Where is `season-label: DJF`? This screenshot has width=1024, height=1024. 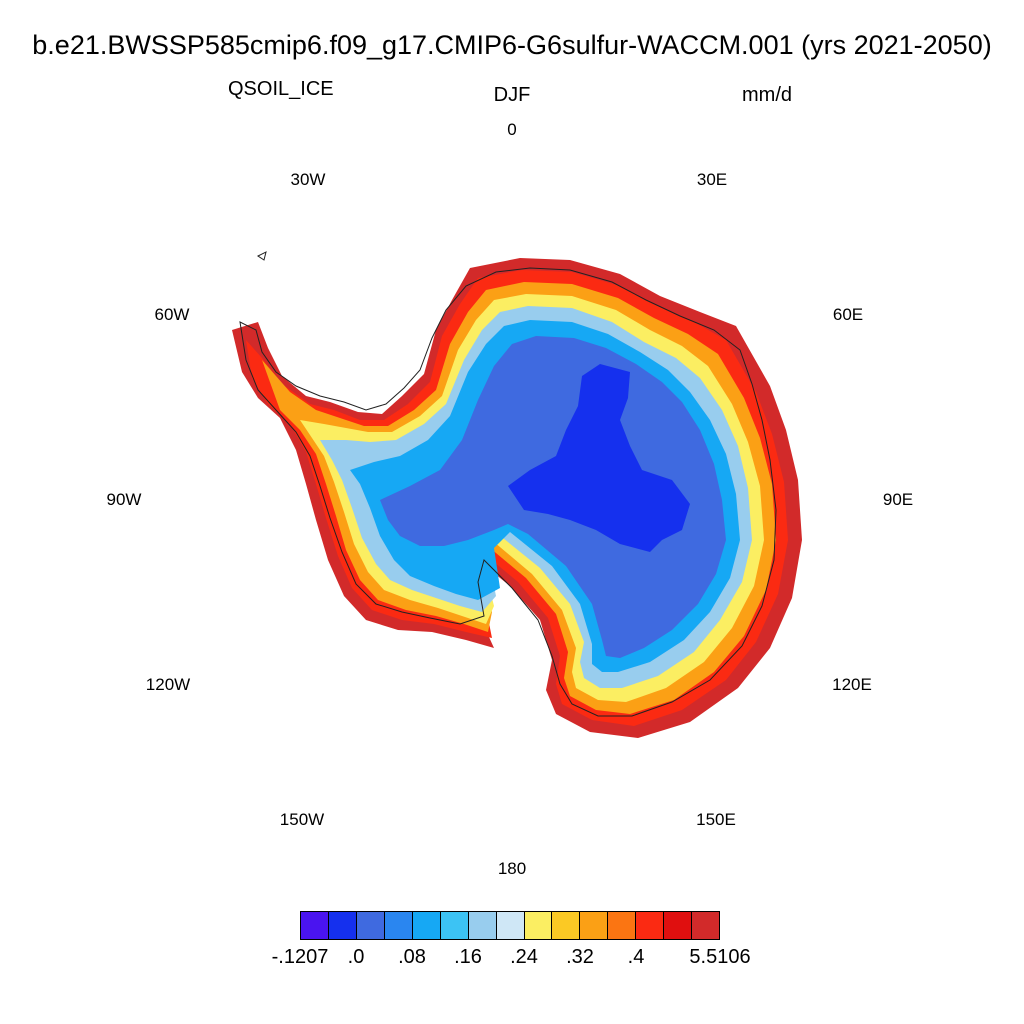
season-label: DJF is located at coordinates (512, 95).